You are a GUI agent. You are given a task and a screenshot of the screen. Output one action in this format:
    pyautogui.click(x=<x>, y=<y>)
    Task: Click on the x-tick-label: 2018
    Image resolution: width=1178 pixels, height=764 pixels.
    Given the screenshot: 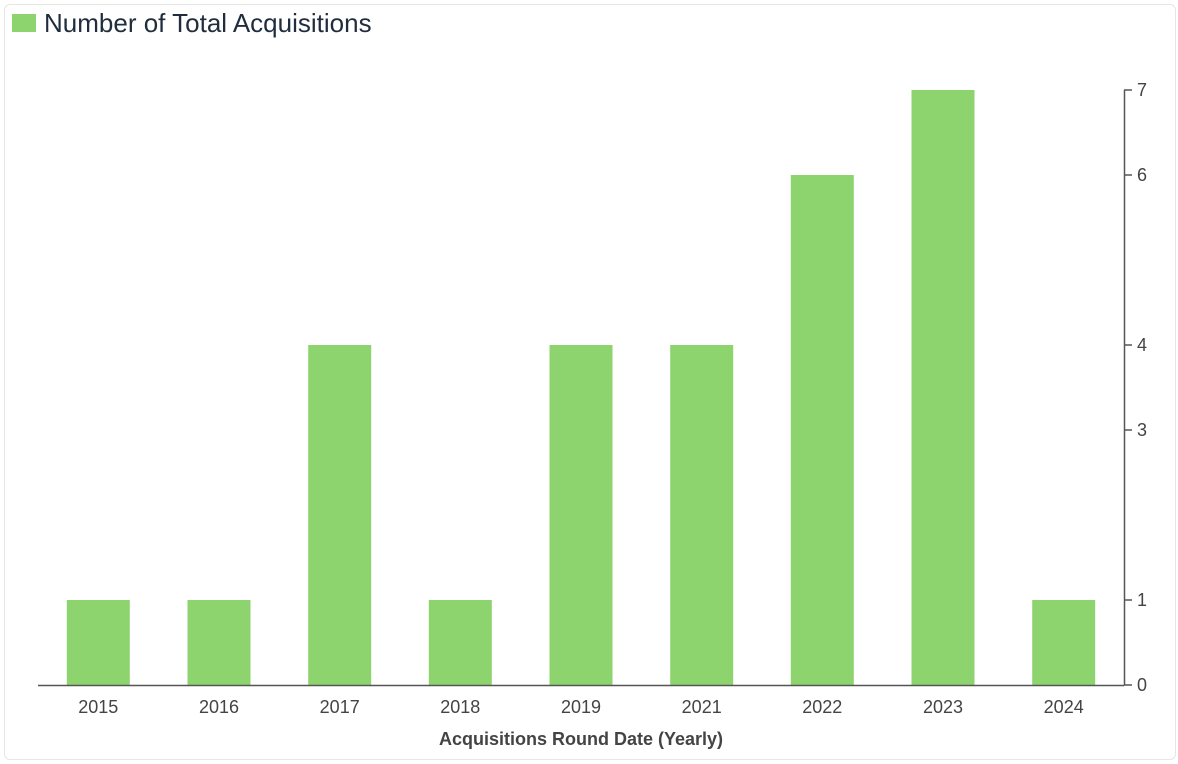 What is the action you would take?
    pyautogui.click(x=460, y=707)
    